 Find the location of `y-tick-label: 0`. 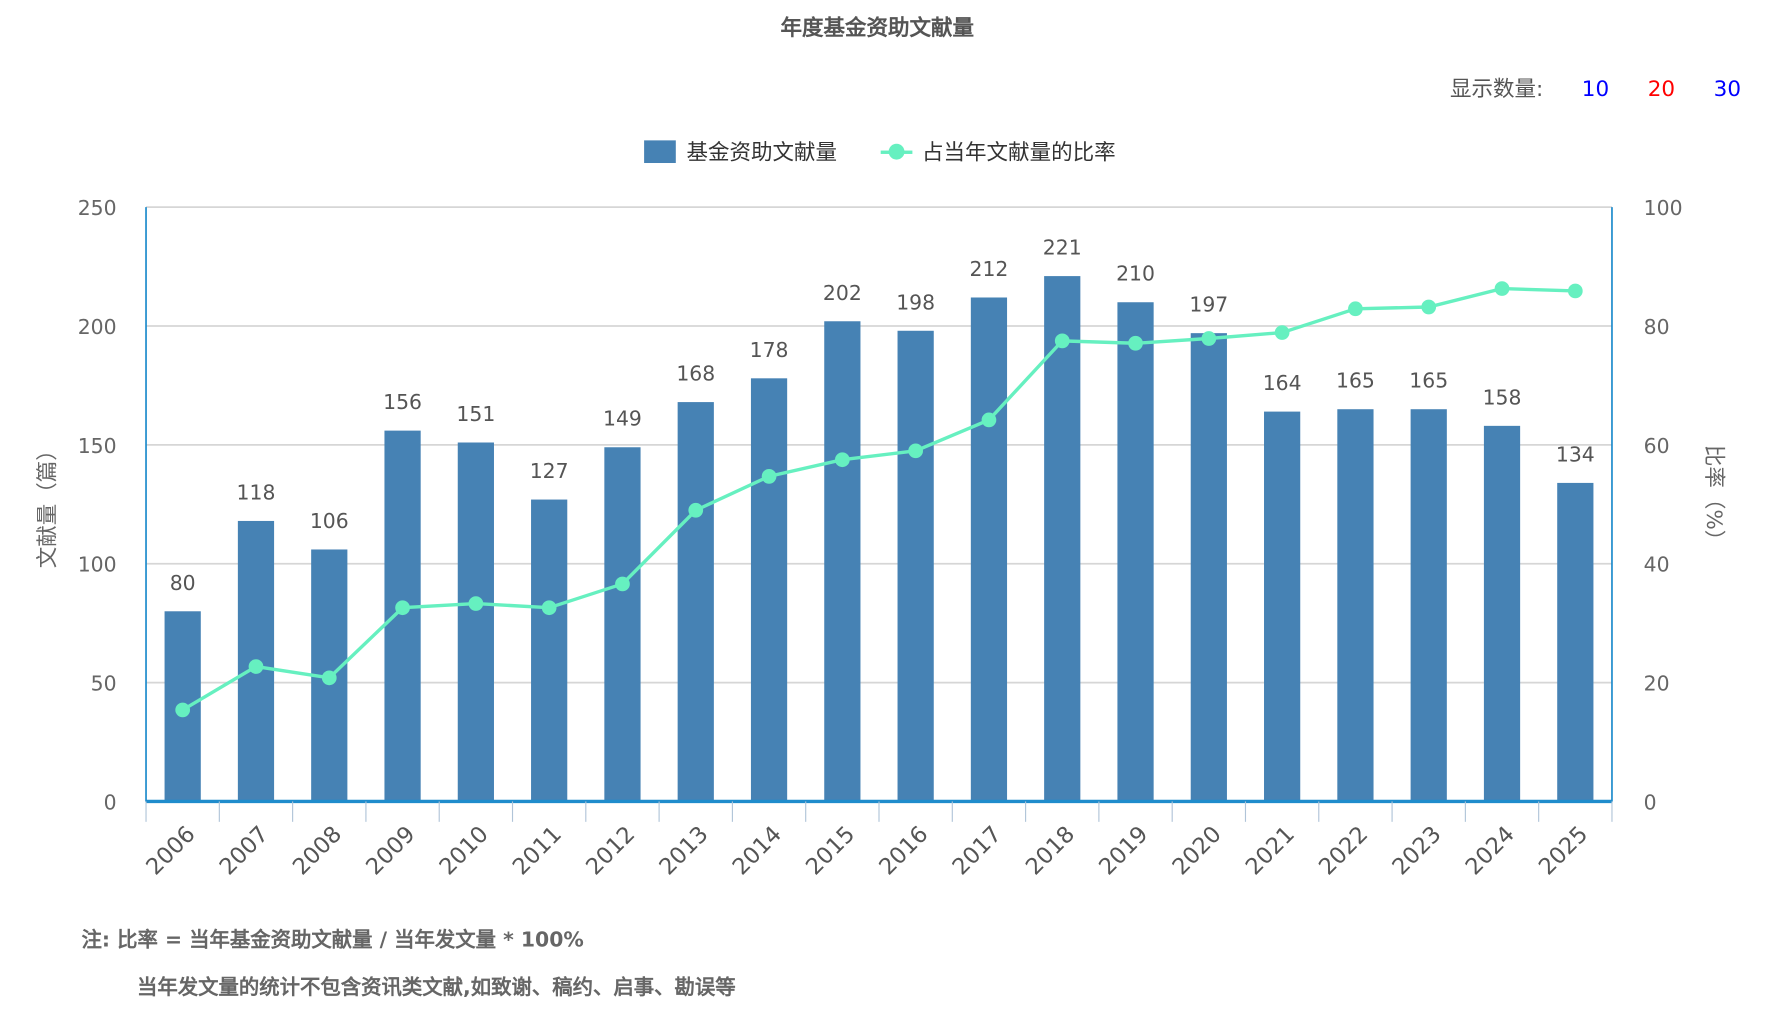

y-tick-label: 0 is located at coordinates (110, 802).